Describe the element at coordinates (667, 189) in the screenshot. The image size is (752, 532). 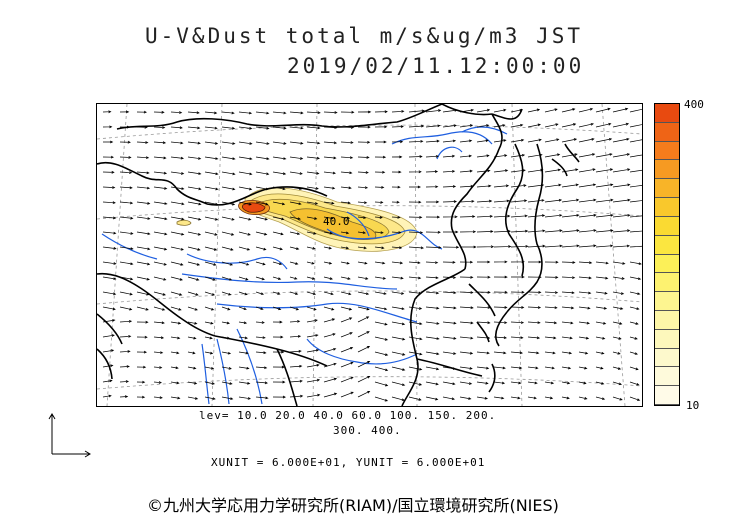
I see `colorbar-swatch` at that location.